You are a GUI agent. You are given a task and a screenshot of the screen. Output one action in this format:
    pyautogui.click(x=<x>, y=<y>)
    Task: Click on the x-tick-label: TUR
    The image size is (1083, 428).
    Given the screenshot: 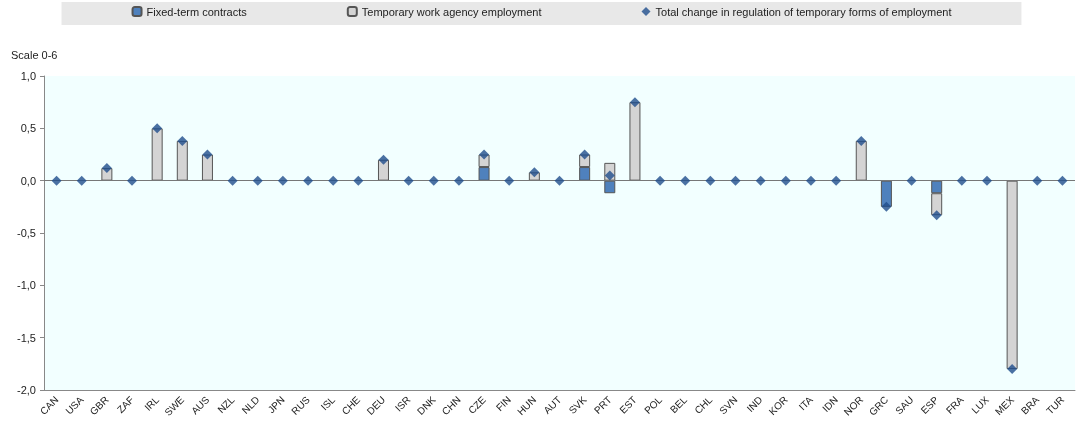 What is the action you would take?
    pyautogui.click(x=1055, y=405)
    